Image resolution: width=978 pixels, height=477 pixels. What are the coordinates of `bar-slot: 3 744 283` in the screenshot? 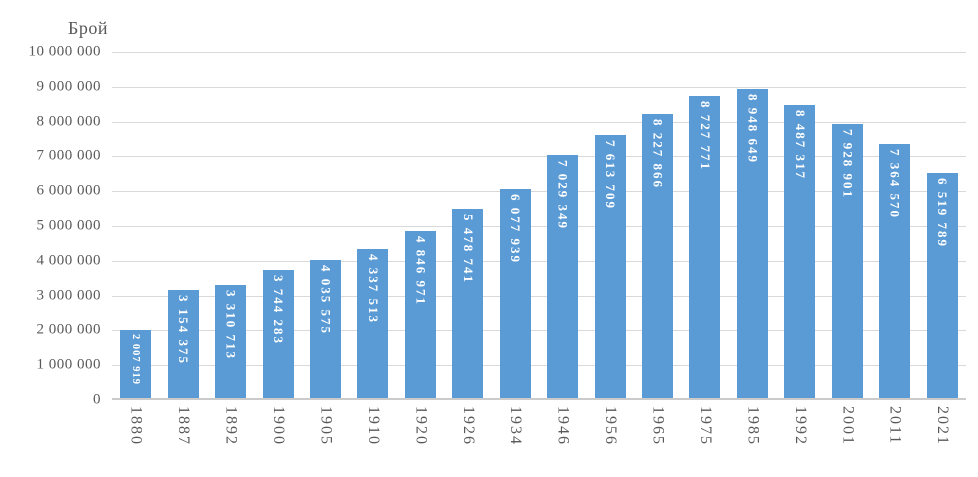 It's located at (277, 226).